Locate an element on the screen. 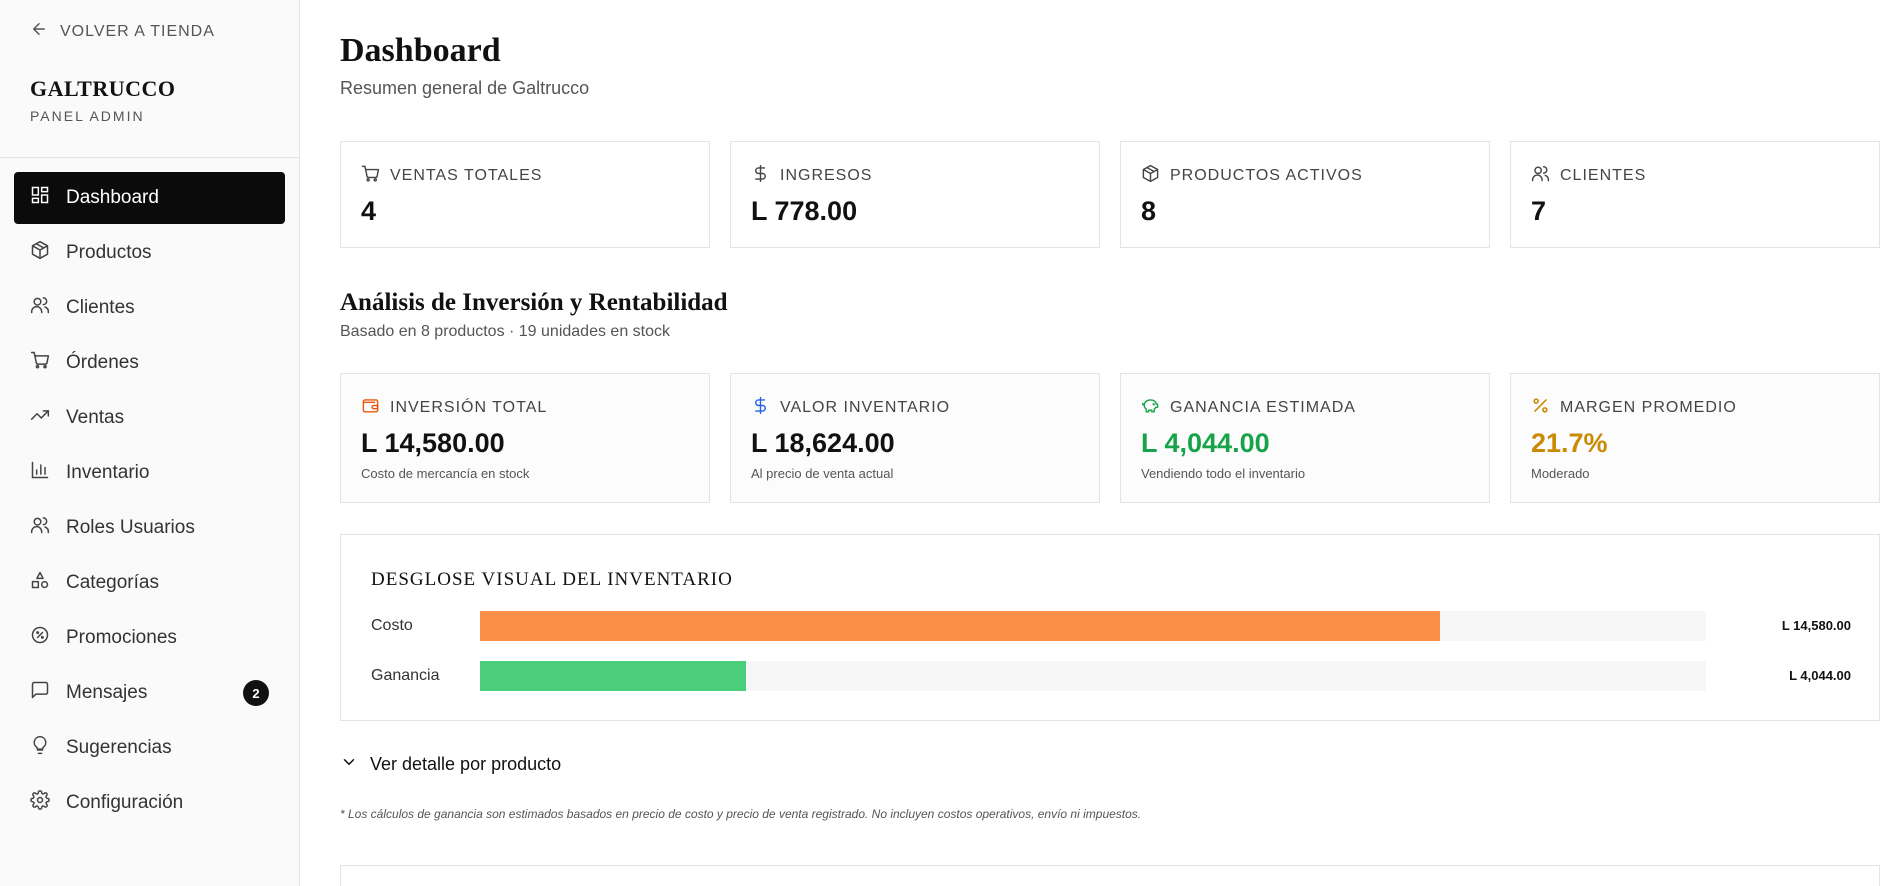 The image size is (1895, 886). bar-fill-ganancia is located at coordinates (613, 676).